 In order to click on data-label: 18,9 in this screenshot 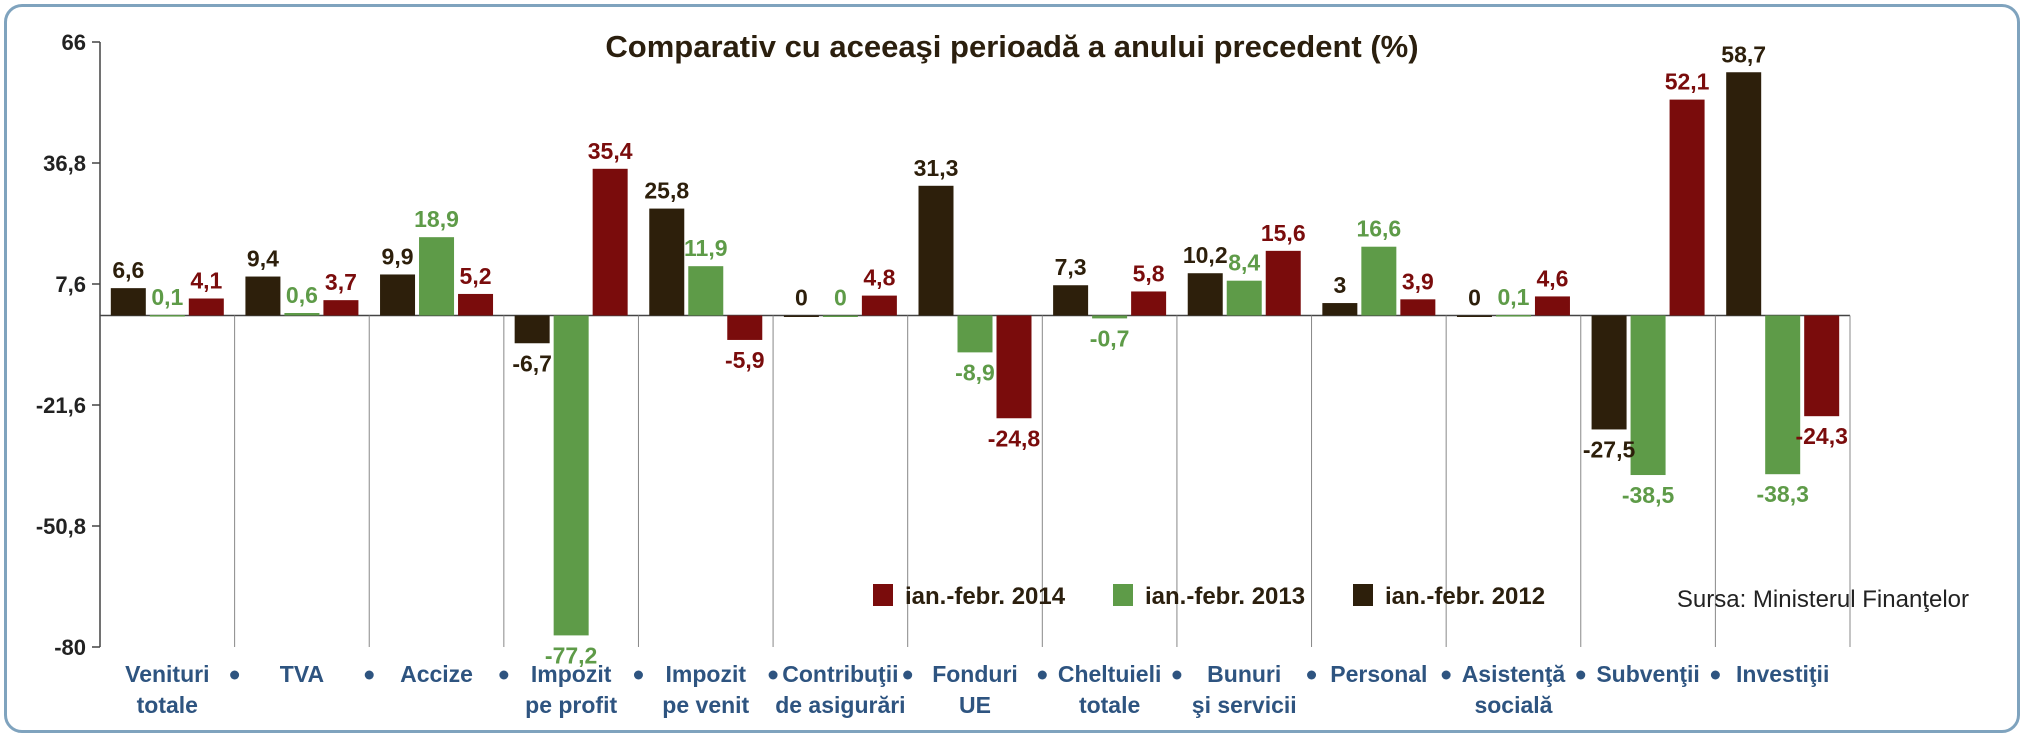, I will do `click(436, 219)`.